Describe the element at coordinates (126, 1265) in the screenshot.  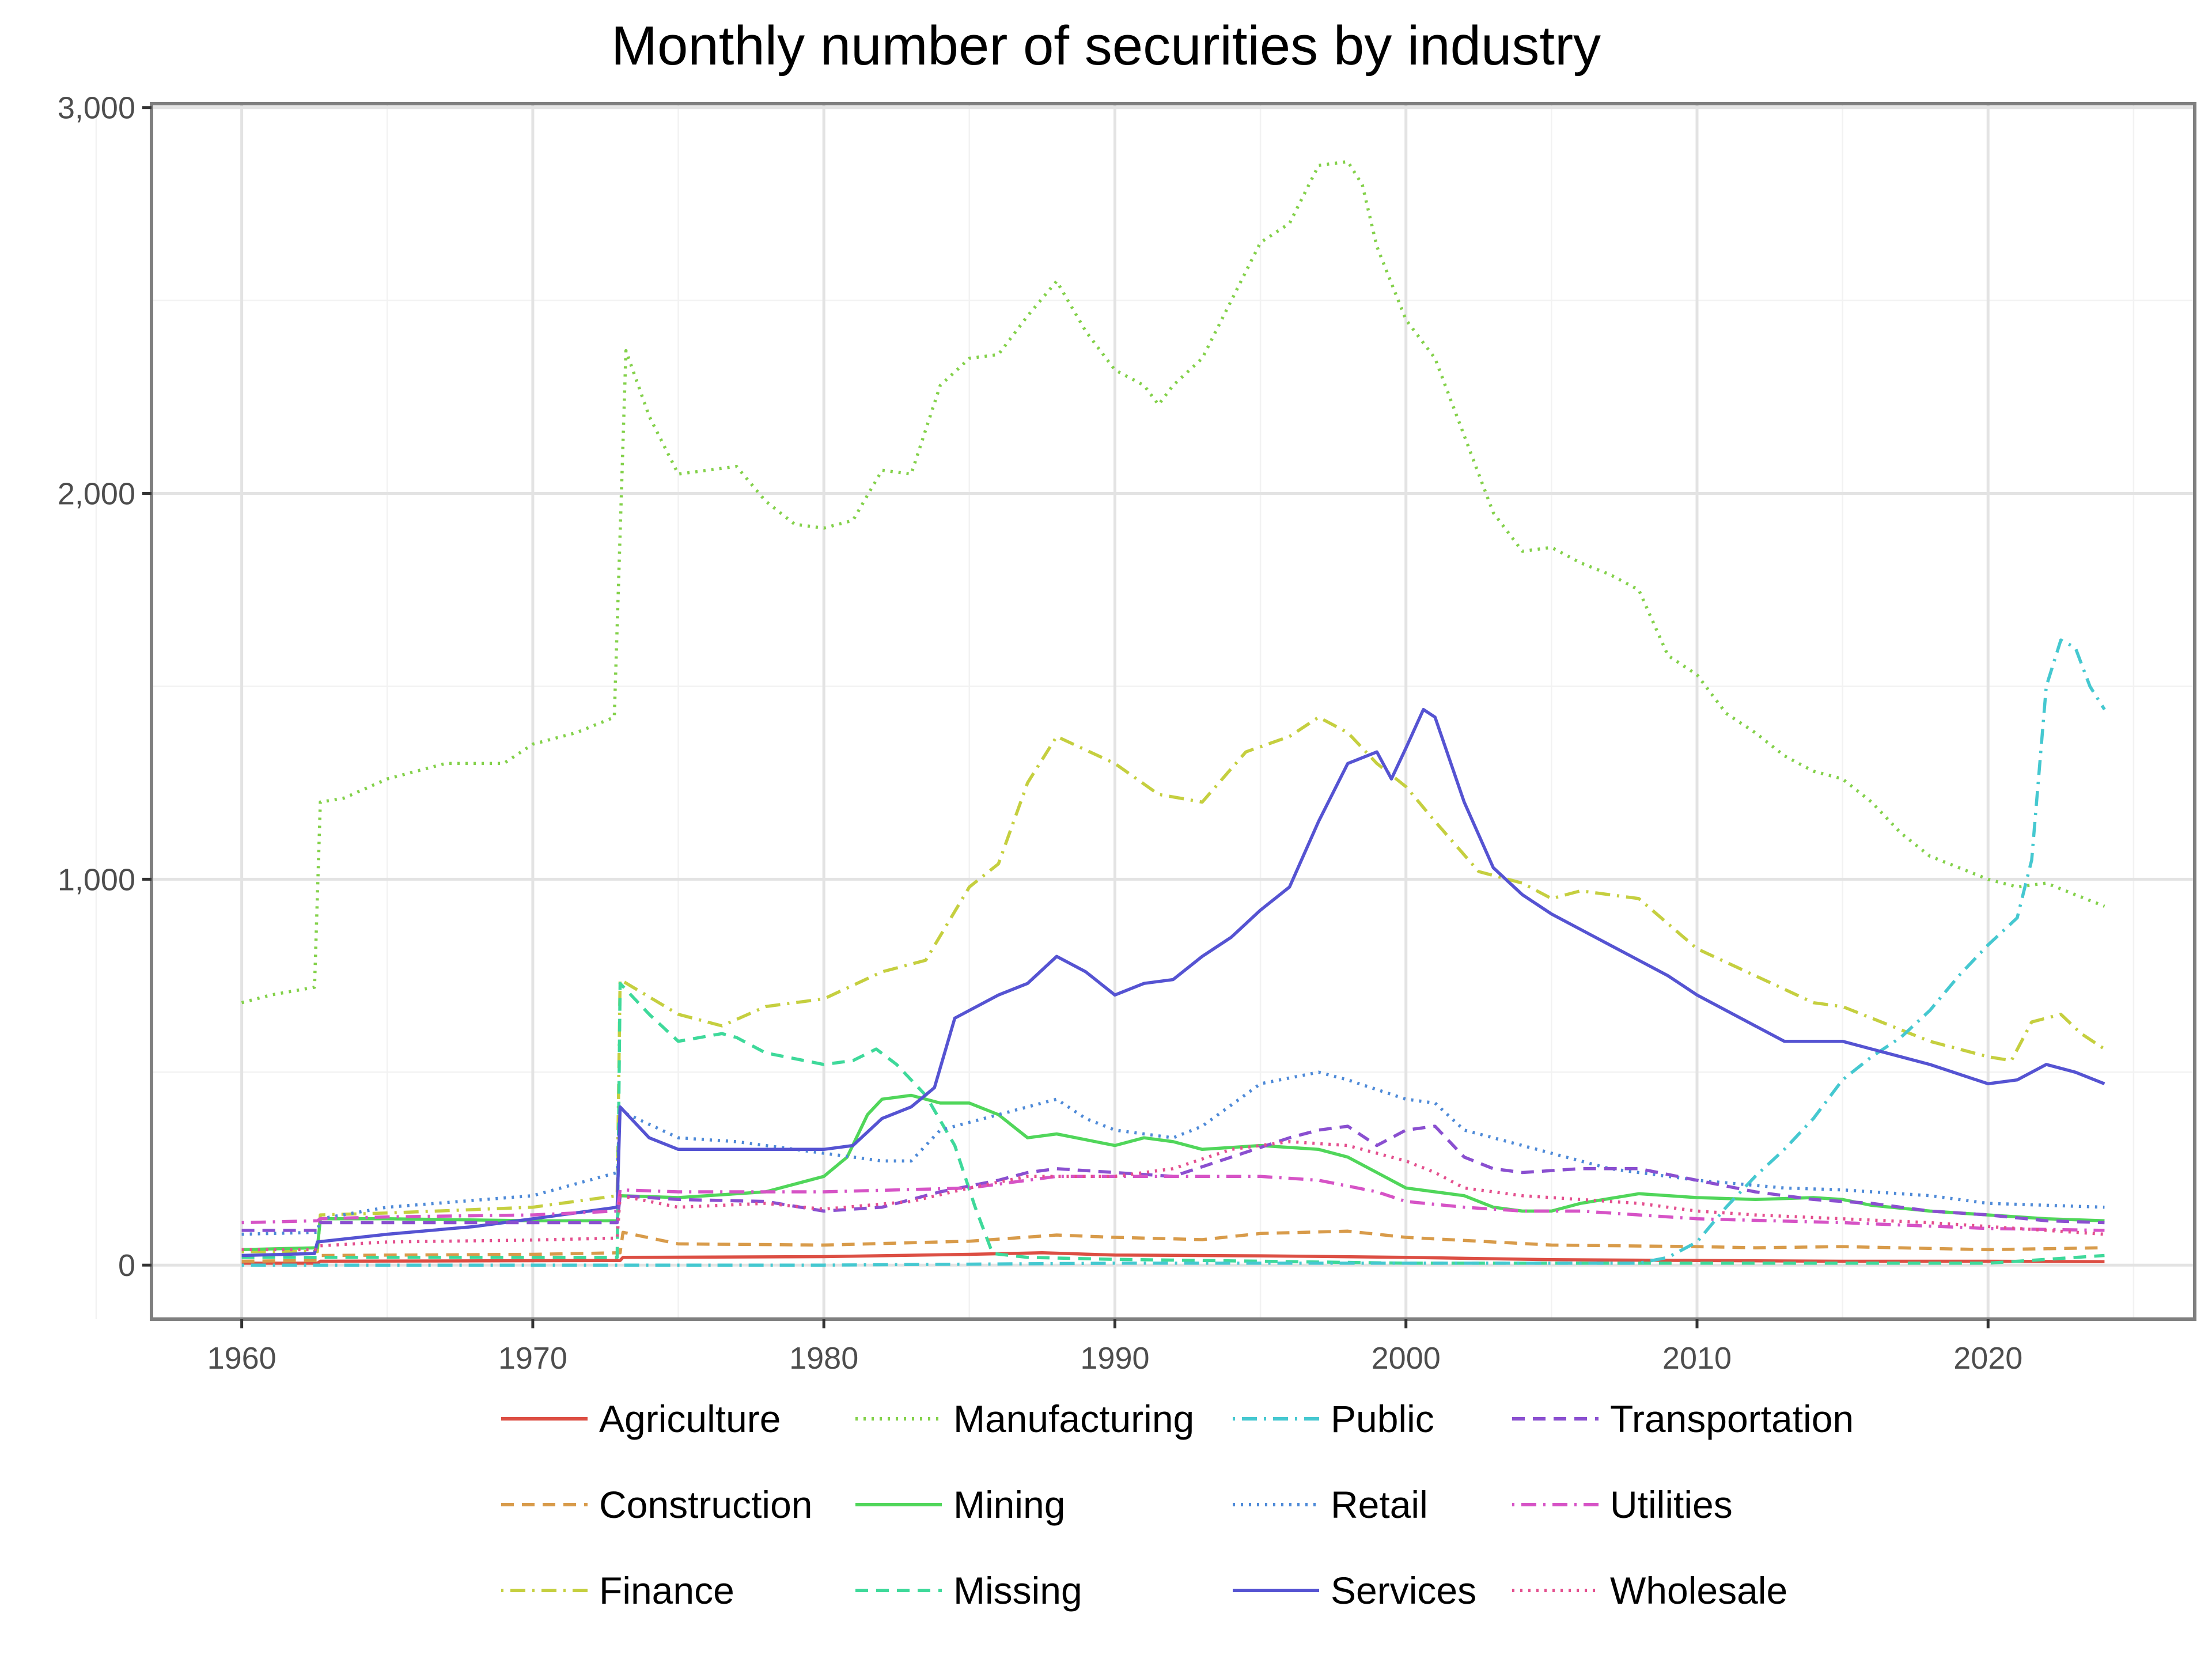
I see `y-tick-label: 0` at that location.